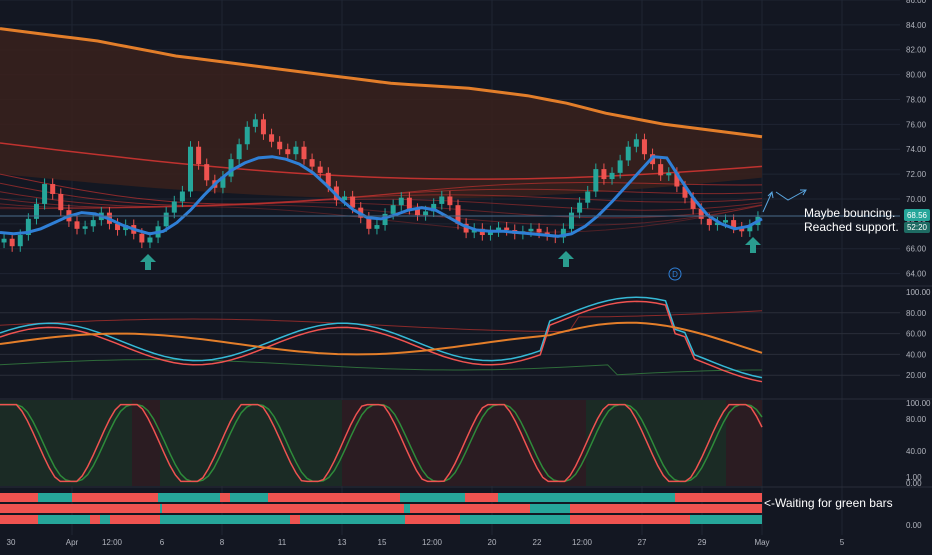  I want to click on stoch-k-line, so click(381, 443).